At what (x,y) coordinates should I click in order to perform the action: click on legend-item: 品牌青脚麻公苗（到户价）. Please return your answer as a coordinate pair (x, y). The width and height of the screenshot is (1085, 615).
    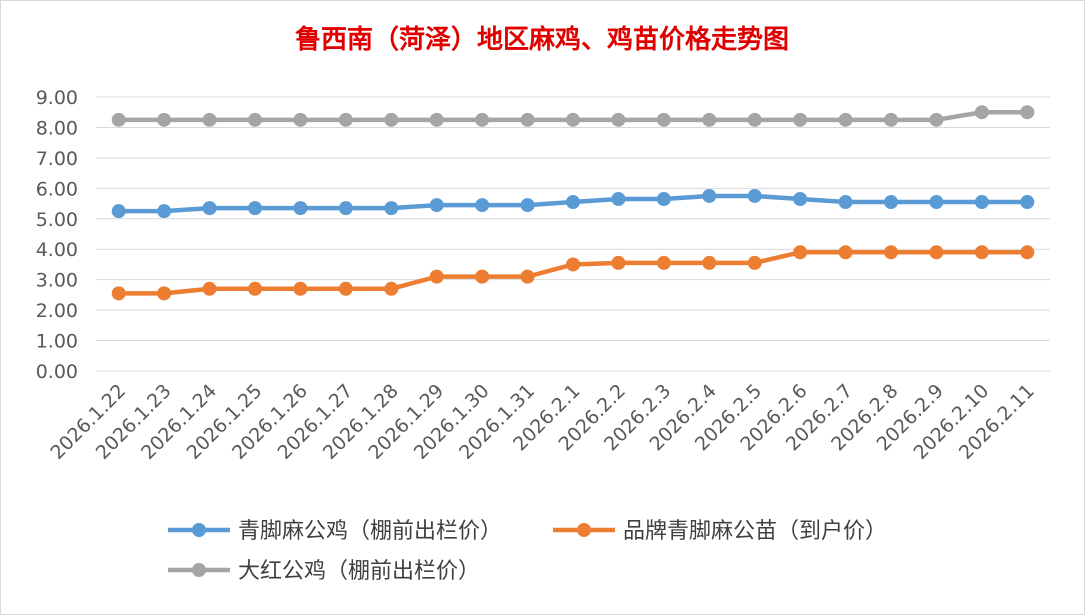
    Looking at the image, I should click on (720, 531).